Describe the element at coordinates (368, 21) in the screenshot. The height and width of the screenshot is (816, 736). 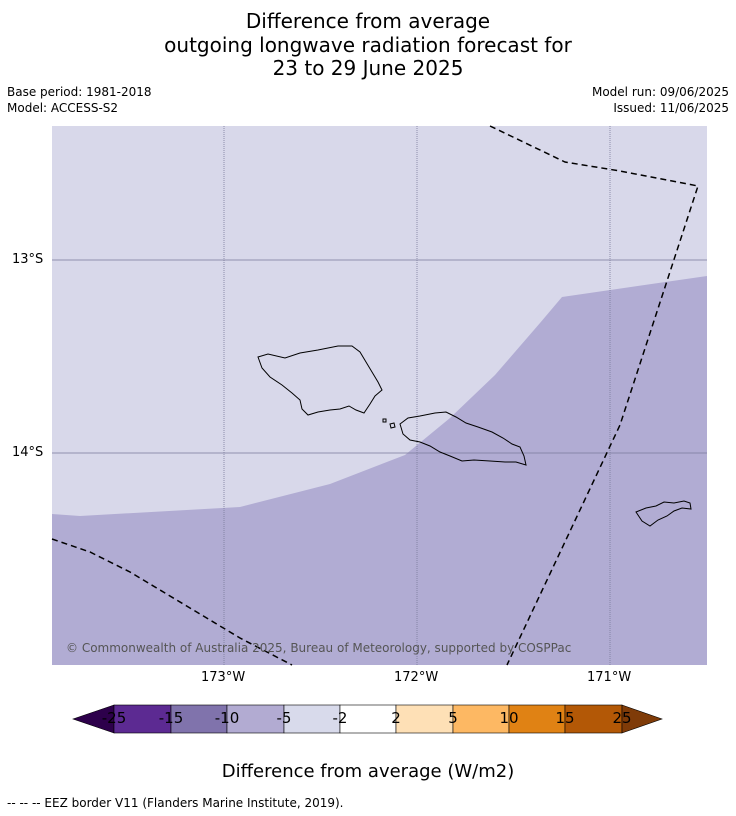
I see `title-line-1: Difference from average` at that location.